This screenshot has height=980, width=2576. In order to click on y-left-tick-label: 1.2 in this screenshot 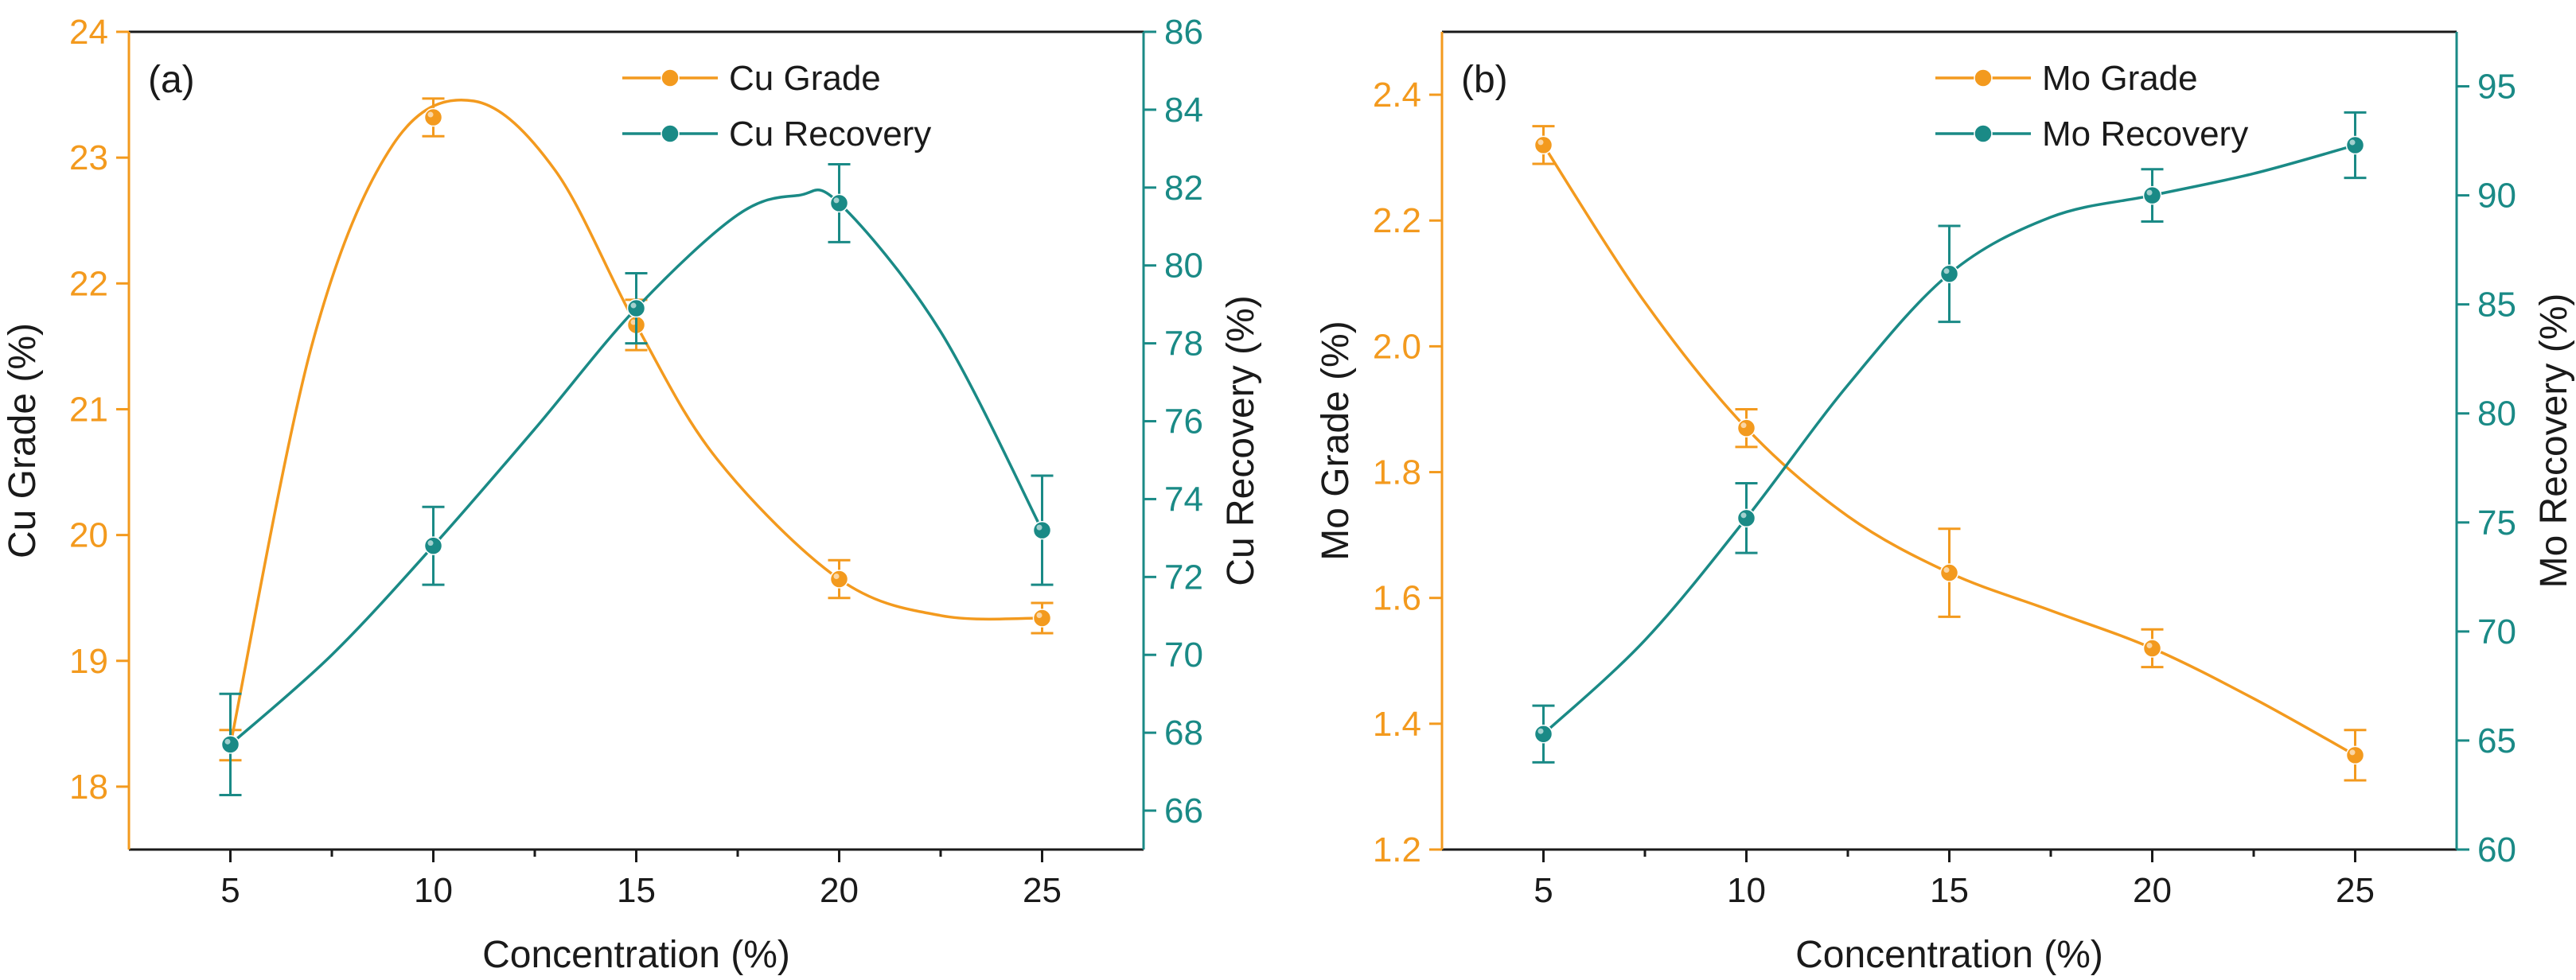, I will do `click(1397, 849)`.